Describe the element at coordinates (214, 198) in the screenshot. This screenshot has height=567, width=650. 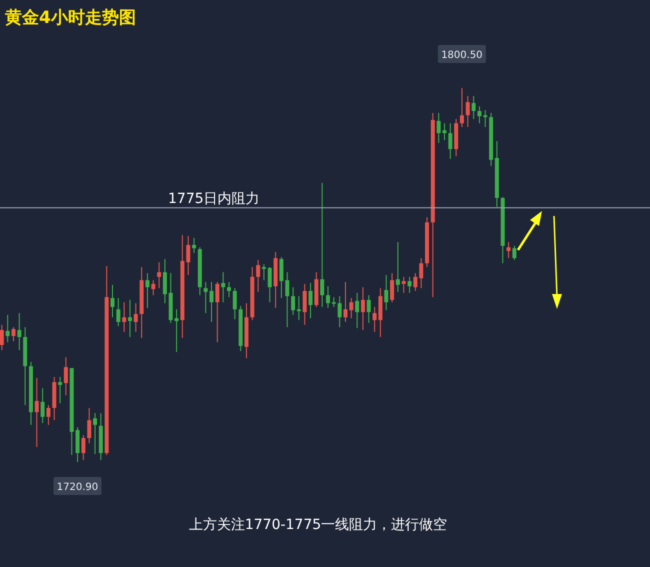
I see `ref-line-label: 1775日内阻力` at that location.